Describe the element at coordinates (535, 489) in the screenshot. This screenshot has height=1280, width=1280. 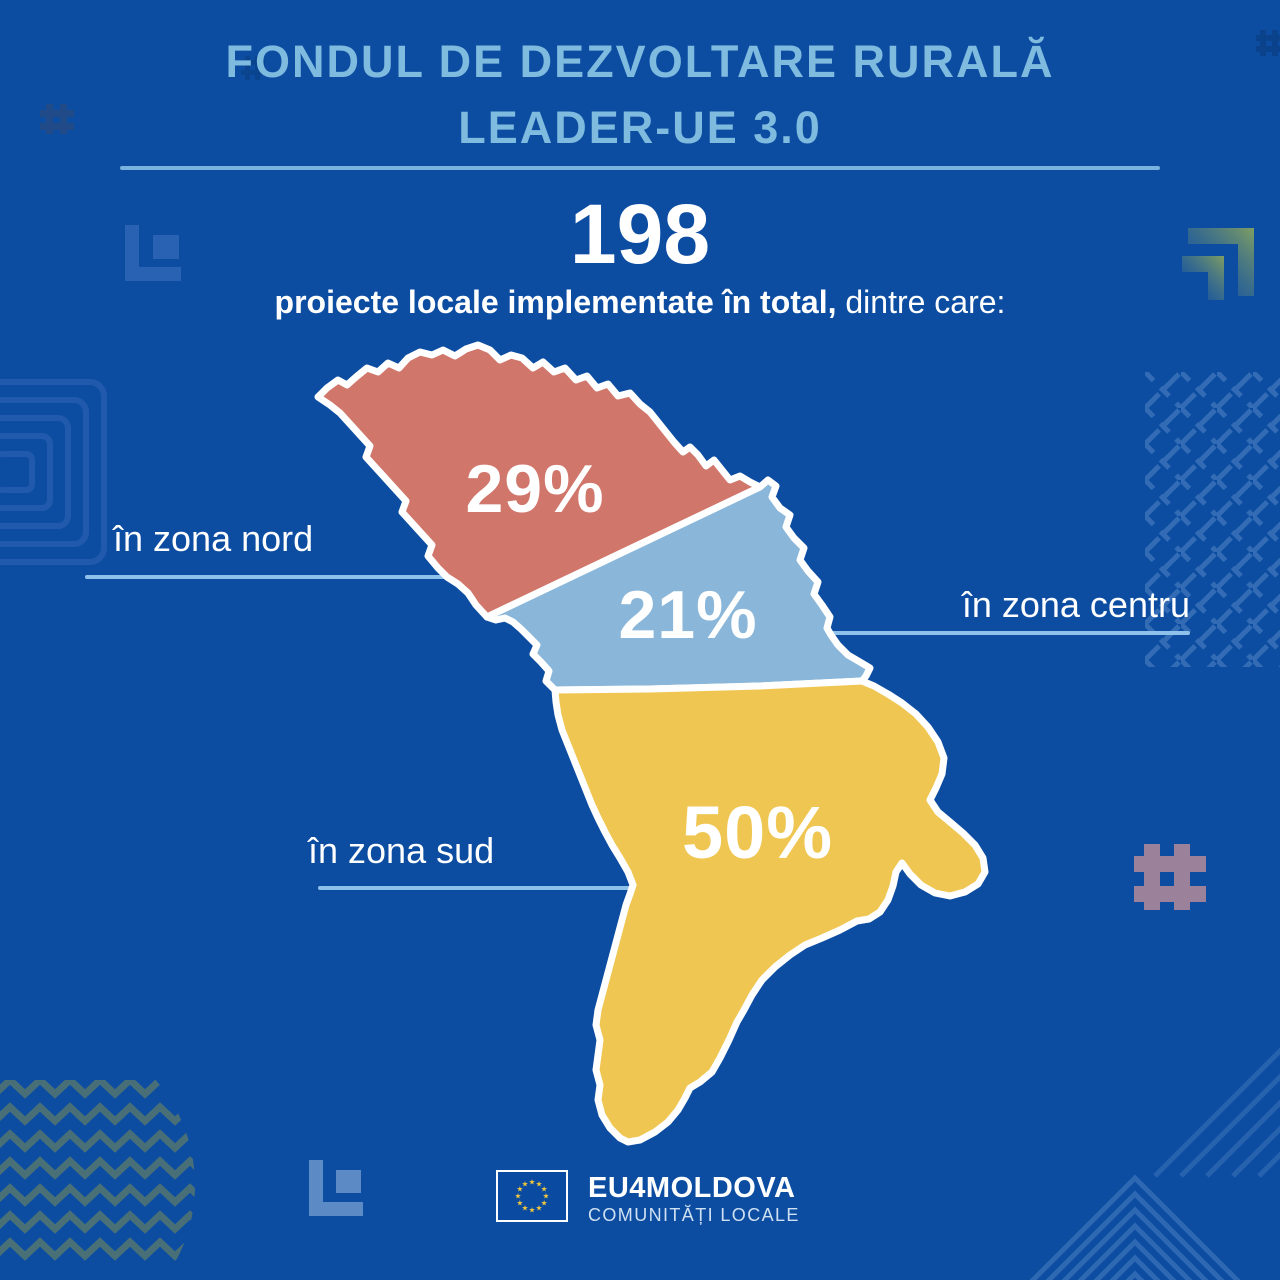
I see `pct-label-nord: 29%` at that location.